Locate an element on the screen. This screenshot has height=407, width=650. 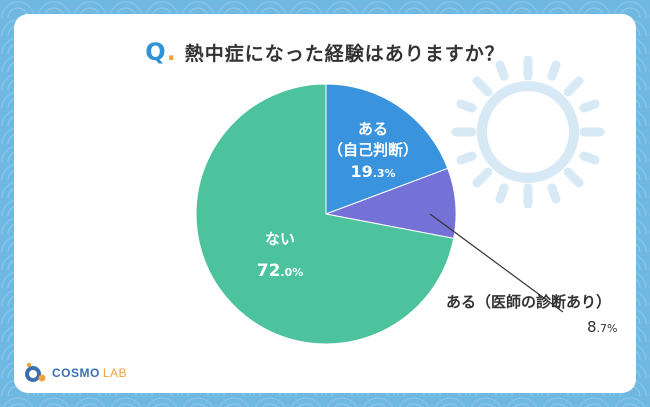
cosmo-lab-logo: COSMO LAB is located at coordinates (74, 373).